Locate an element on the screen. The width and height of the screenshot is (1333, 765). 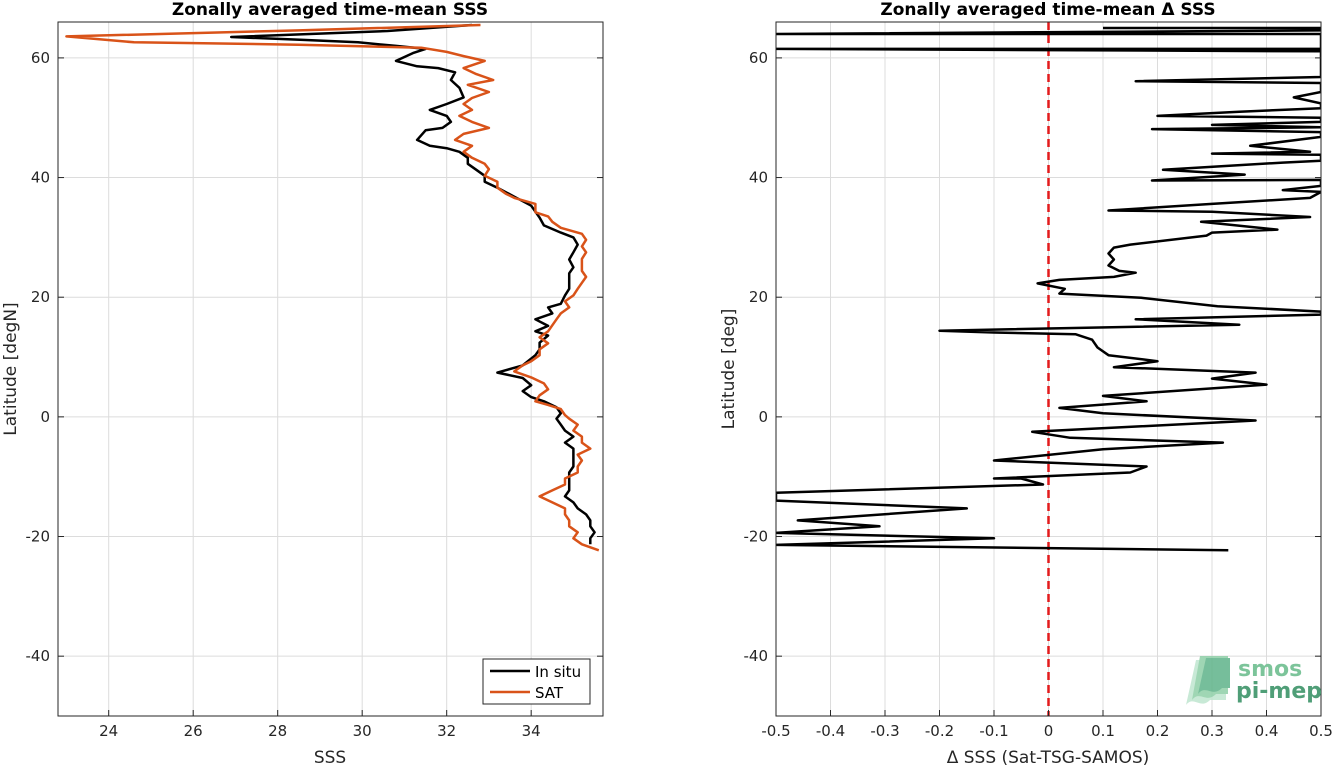
x-tick-label: -0.2 is located at coordinates (939, 731).